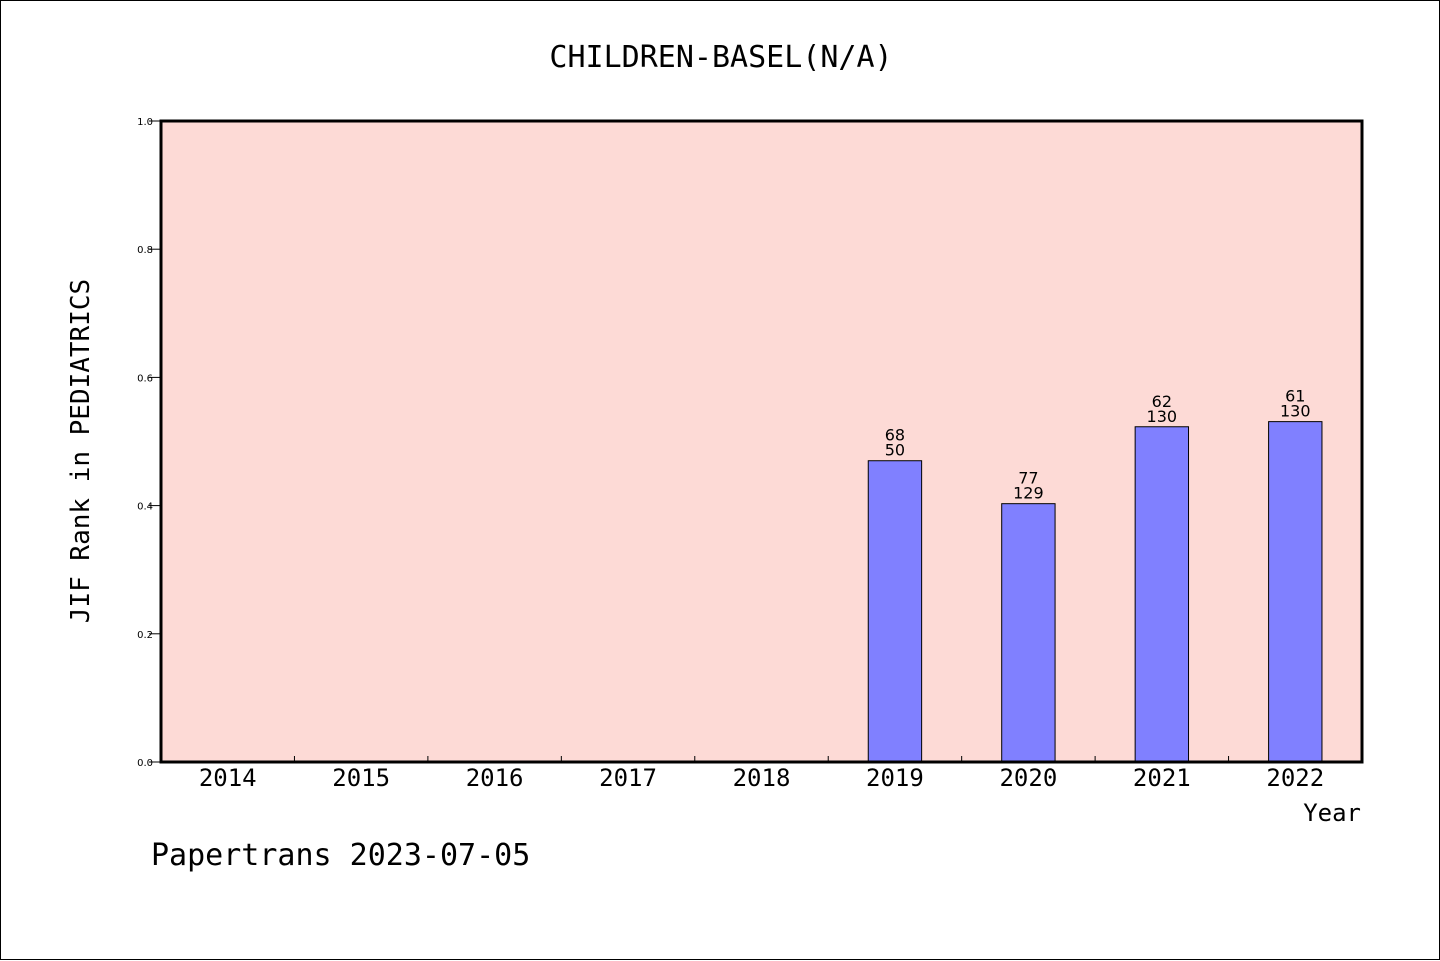 The image size is (1440, 961). Describe the element at coordinates (1162, 401) in the screenshot. I see `bar-label-rank: 62` at that location.